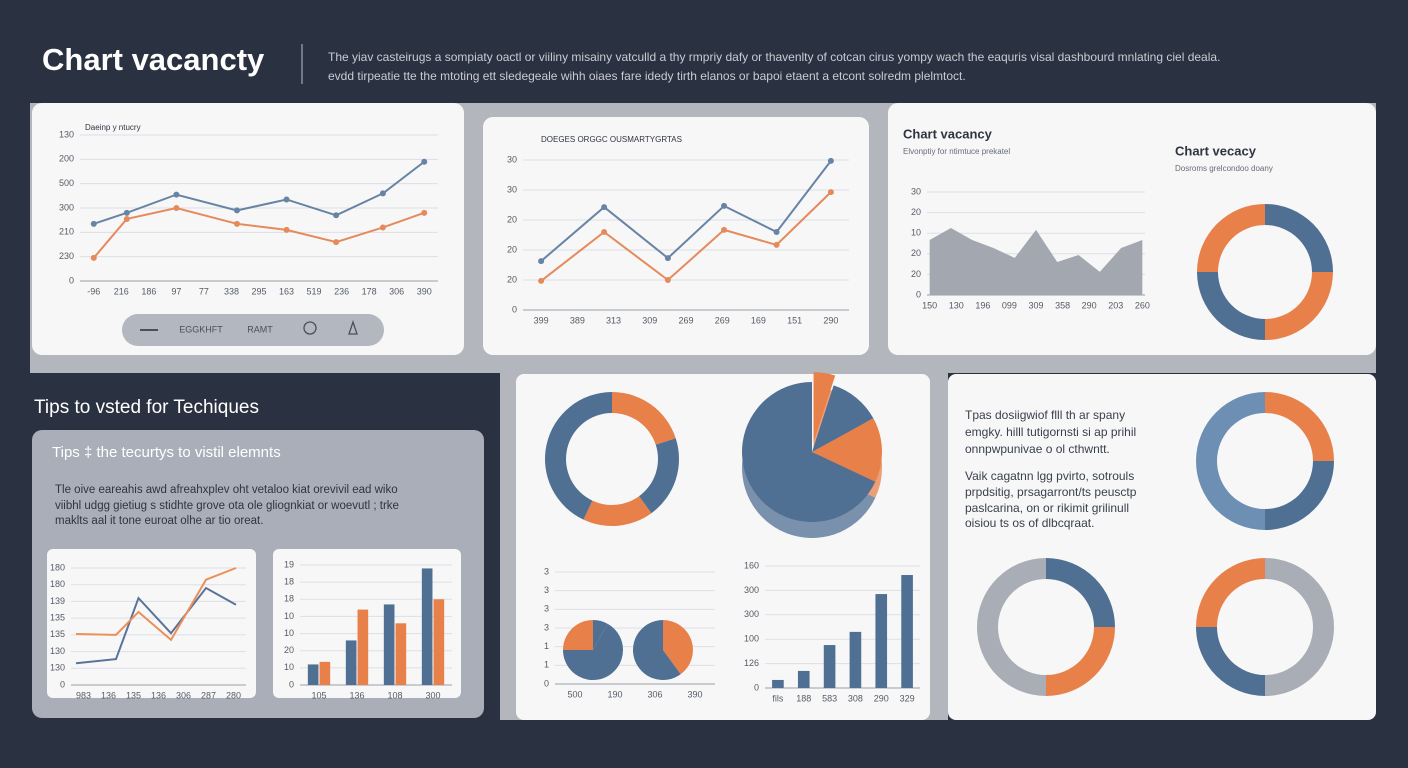 The image size is (1408, 768). I want to click on note-text: oisiou ts os of dlbcqraat., so click(1029, 523).